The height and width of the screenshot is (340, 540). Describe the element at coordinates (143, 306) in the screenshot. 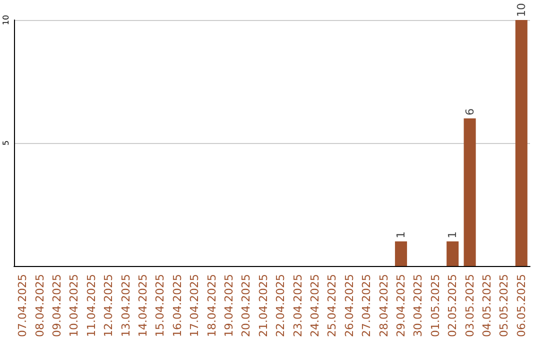

I see `x-tick-label: 14.04.2025` at that location.